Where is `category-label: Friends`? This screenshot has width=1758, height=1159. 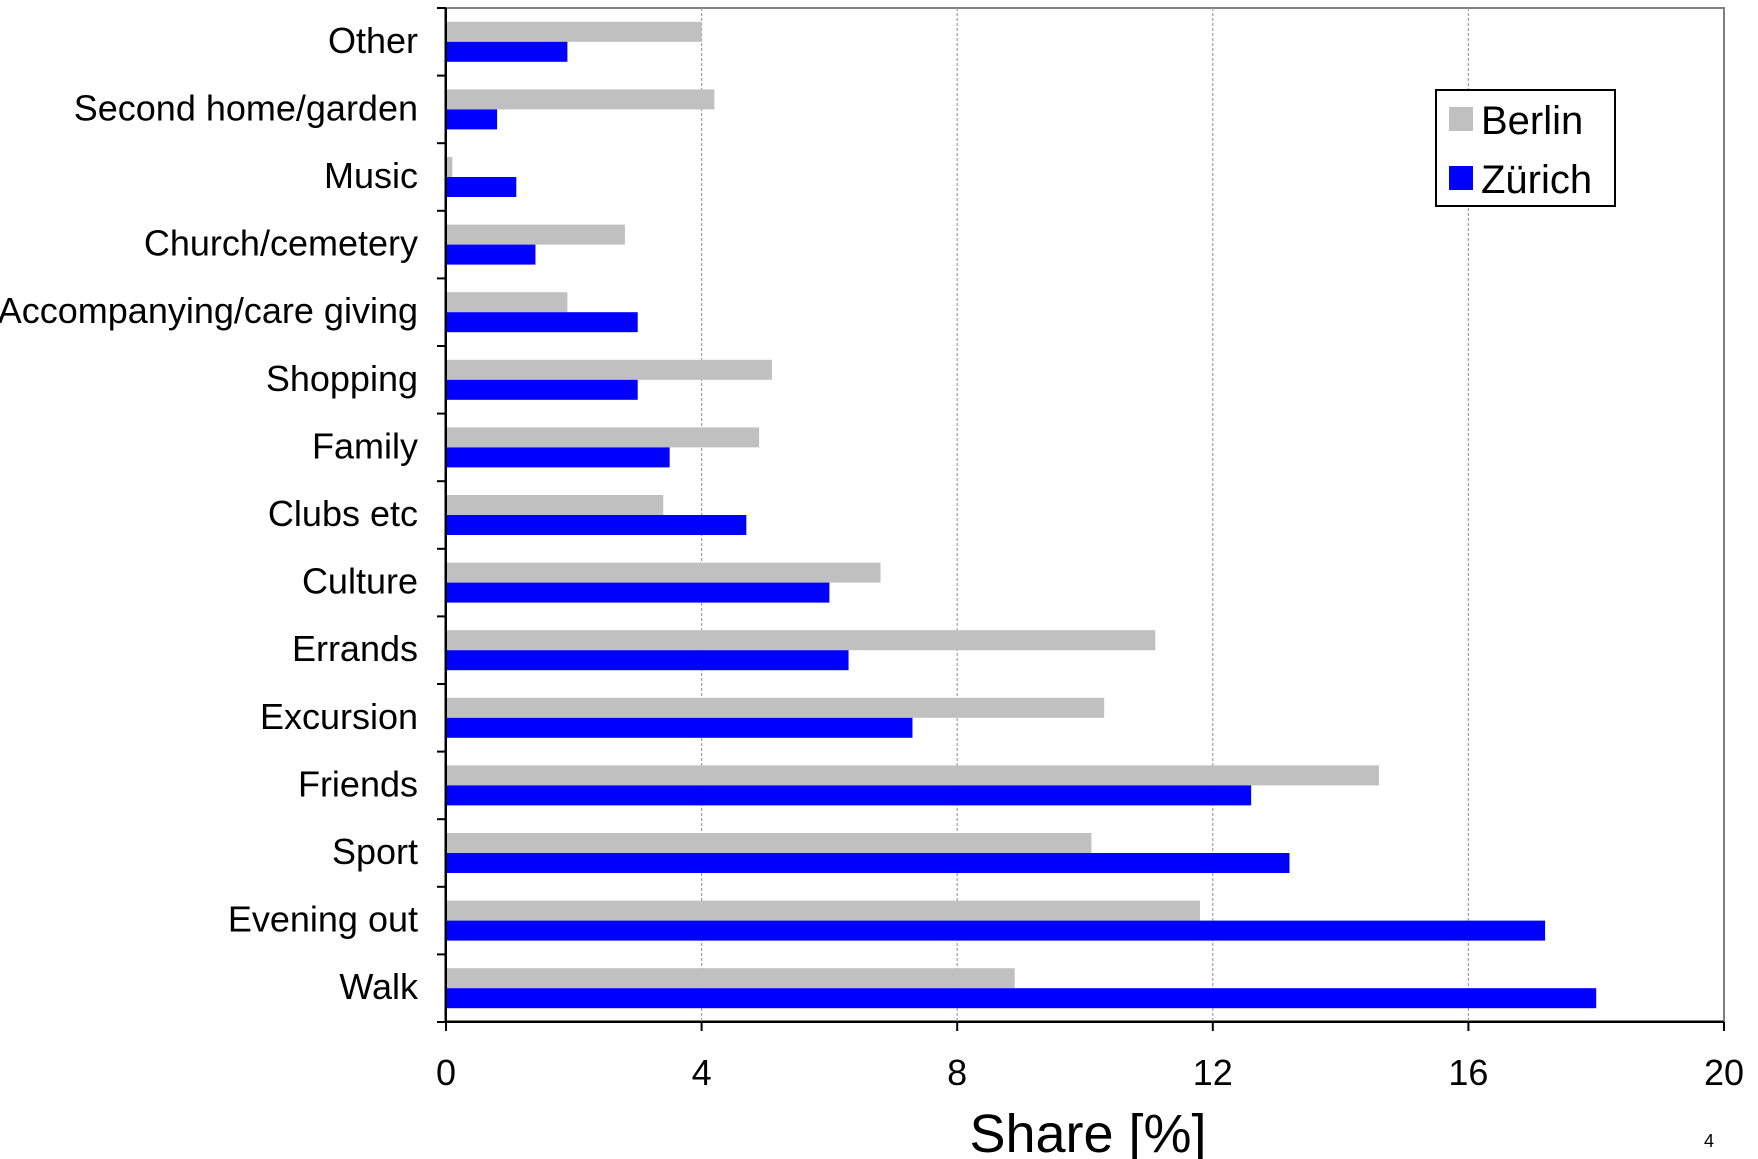
category-label: Friends is located at coordinates (358, 783).